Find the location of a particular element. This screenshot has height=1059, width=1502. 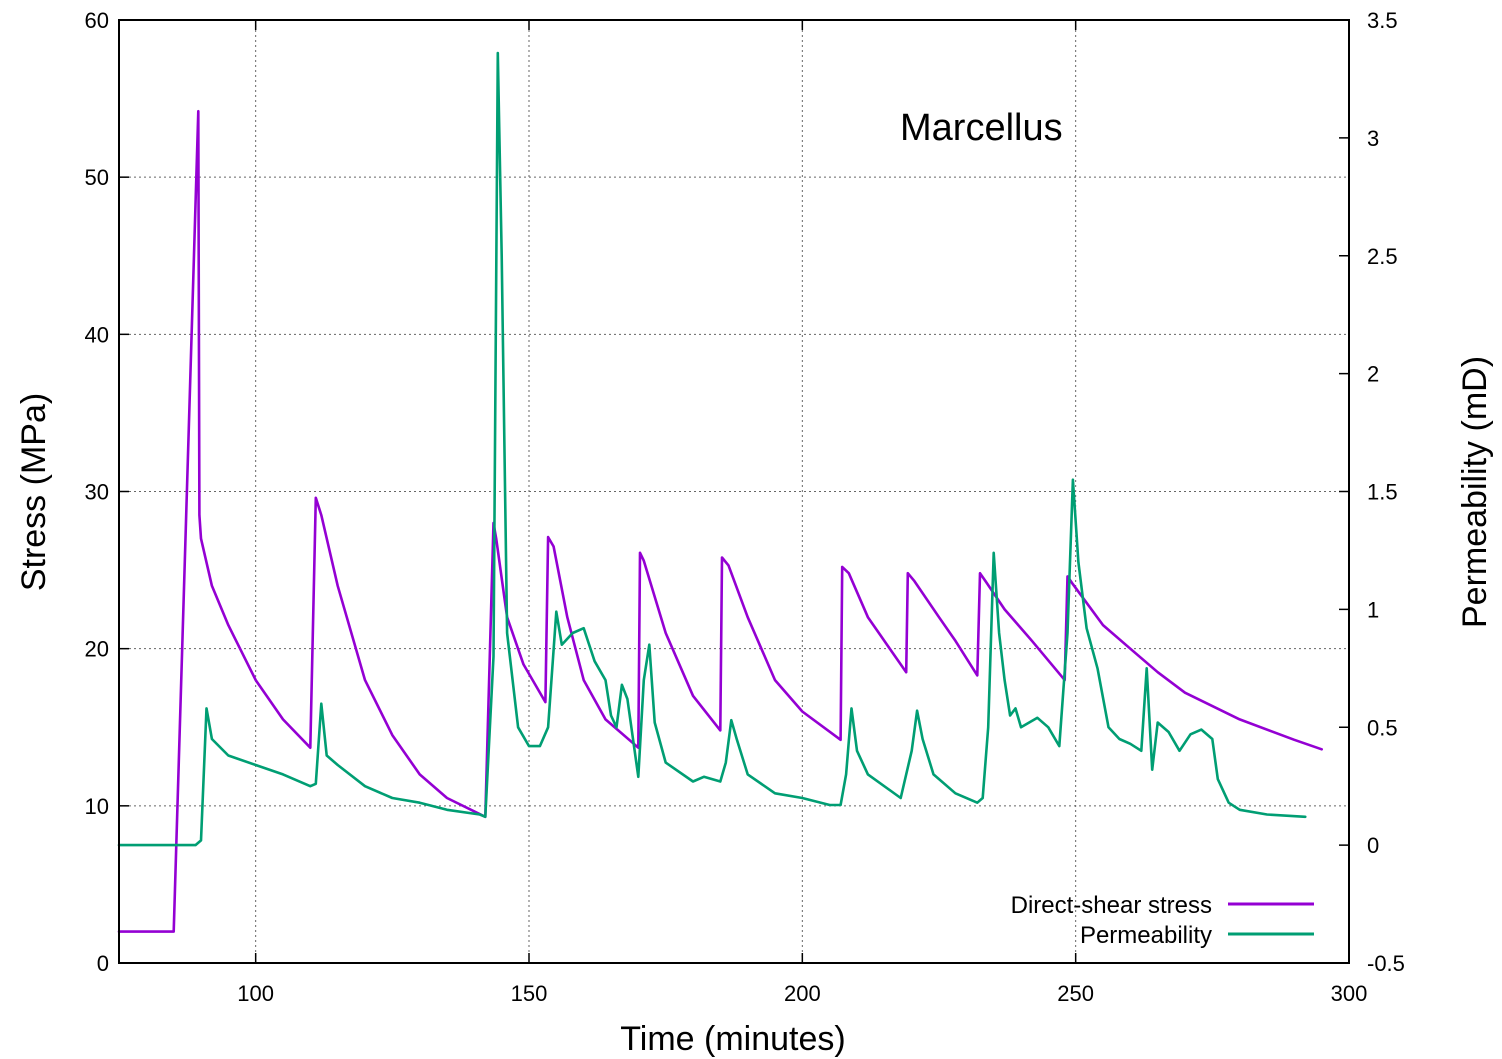

y2-tick-label: 1.5 is located at coordinates (1382, 492).